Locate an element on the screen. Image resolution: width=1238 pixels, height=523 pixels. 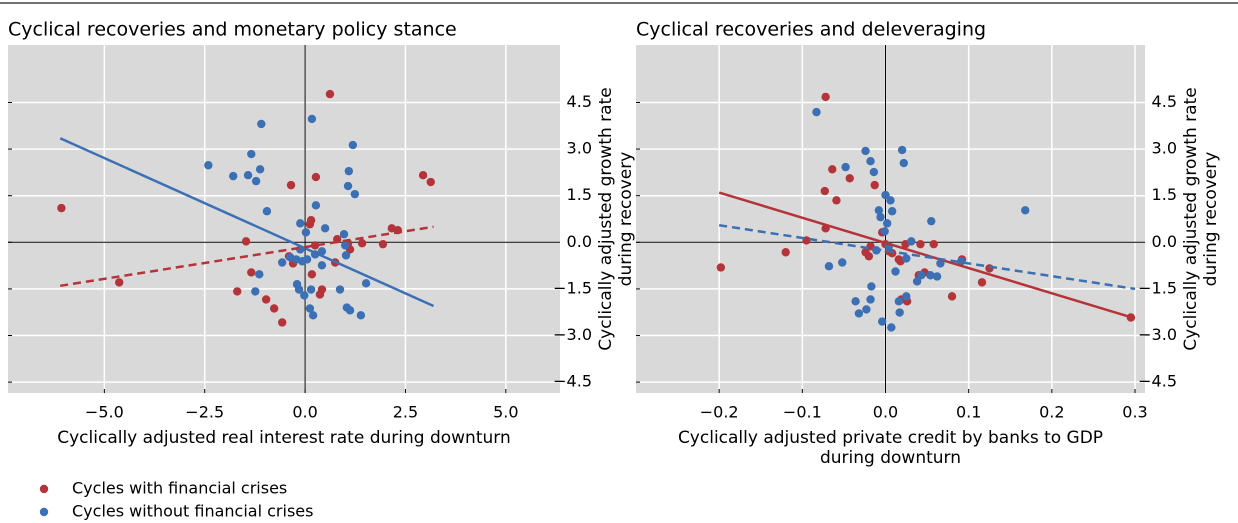
legend-label: Cycles with financial crises is located at coordinates (179, 488).